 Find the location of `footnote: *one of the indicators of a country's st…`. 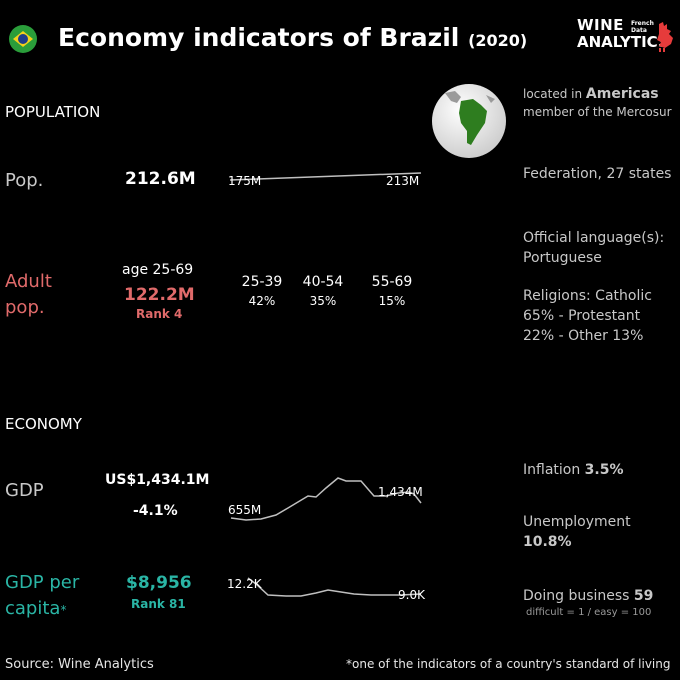

footnote: *one of the indicators of a country's st… is located at coordinates (508, 664).